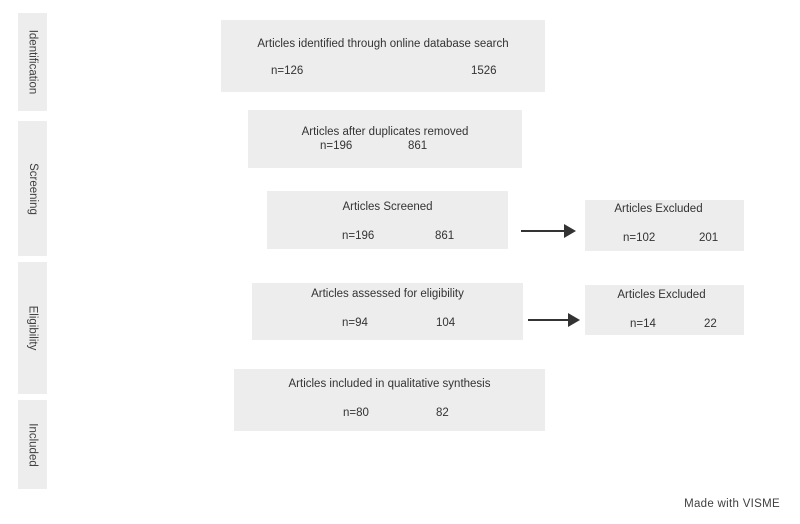  I want to click on stage-screening-label: Screening, so click(32, 188).